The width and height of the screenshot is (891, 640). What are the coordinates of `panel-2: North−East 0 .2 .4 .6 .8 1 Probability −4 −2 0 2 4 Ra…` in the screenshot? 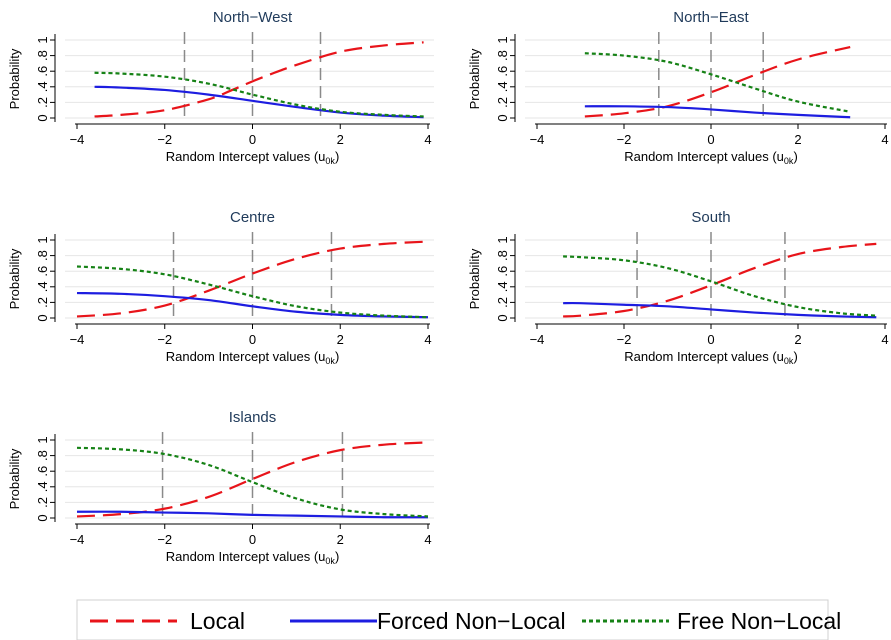 It's located at (679, 87).